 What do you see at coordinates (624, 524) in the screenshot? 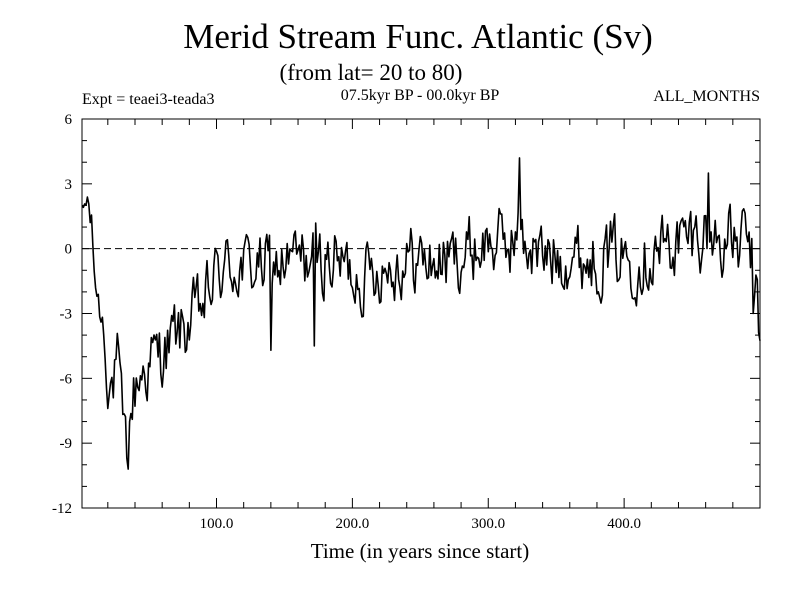
I see `x-tick-label: 400.0` at bounding box center [624, 524].